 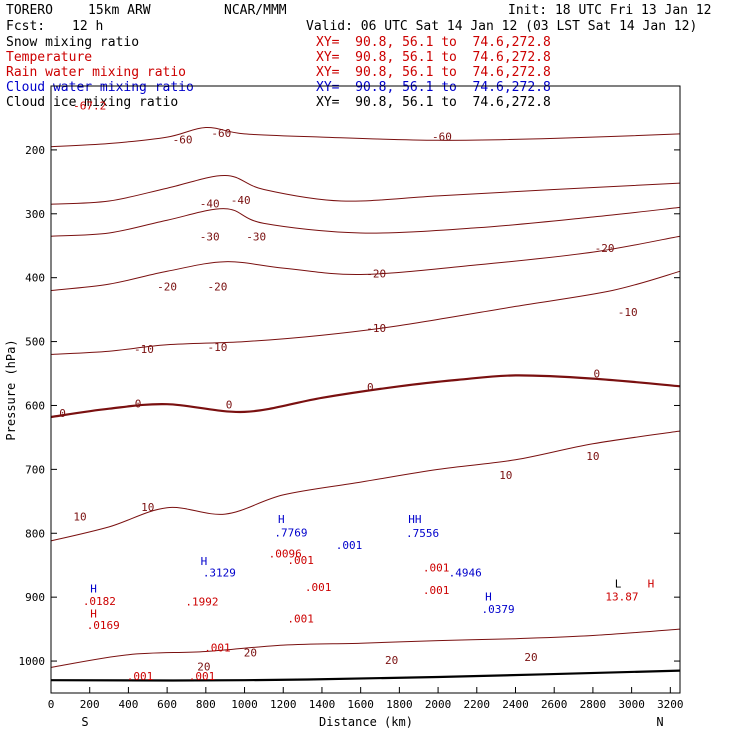 I want to click on y-tick-label: 400, so click(x=35, y=278).